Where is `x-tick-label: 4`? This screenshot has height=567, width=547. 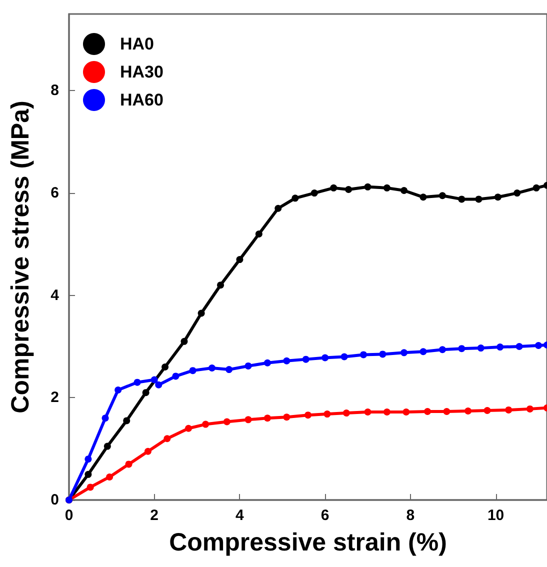 x-tick-label: 4 is located at coordinates (240, 515).